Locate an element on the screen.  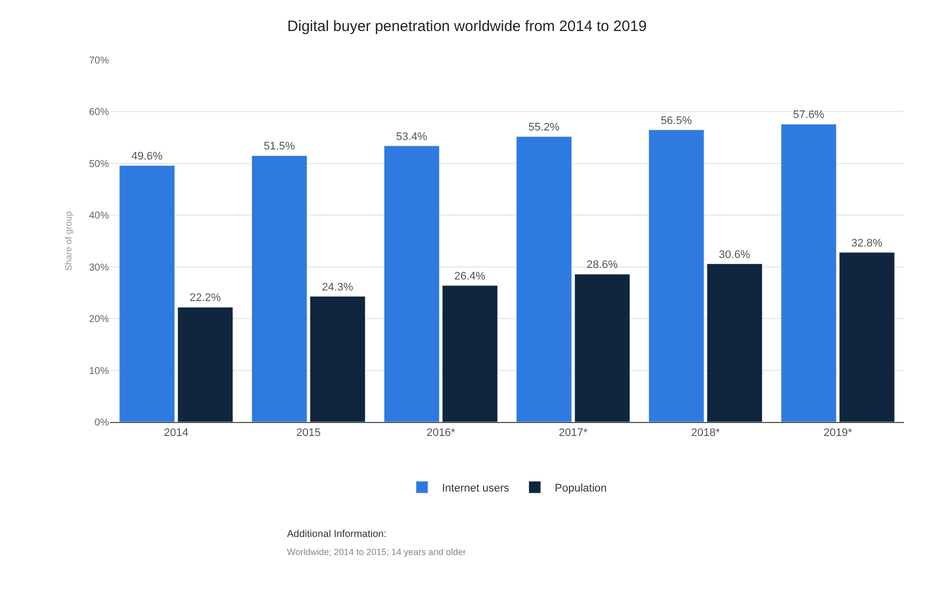
data-label: 28.6% is located at coordinates (602, 265).